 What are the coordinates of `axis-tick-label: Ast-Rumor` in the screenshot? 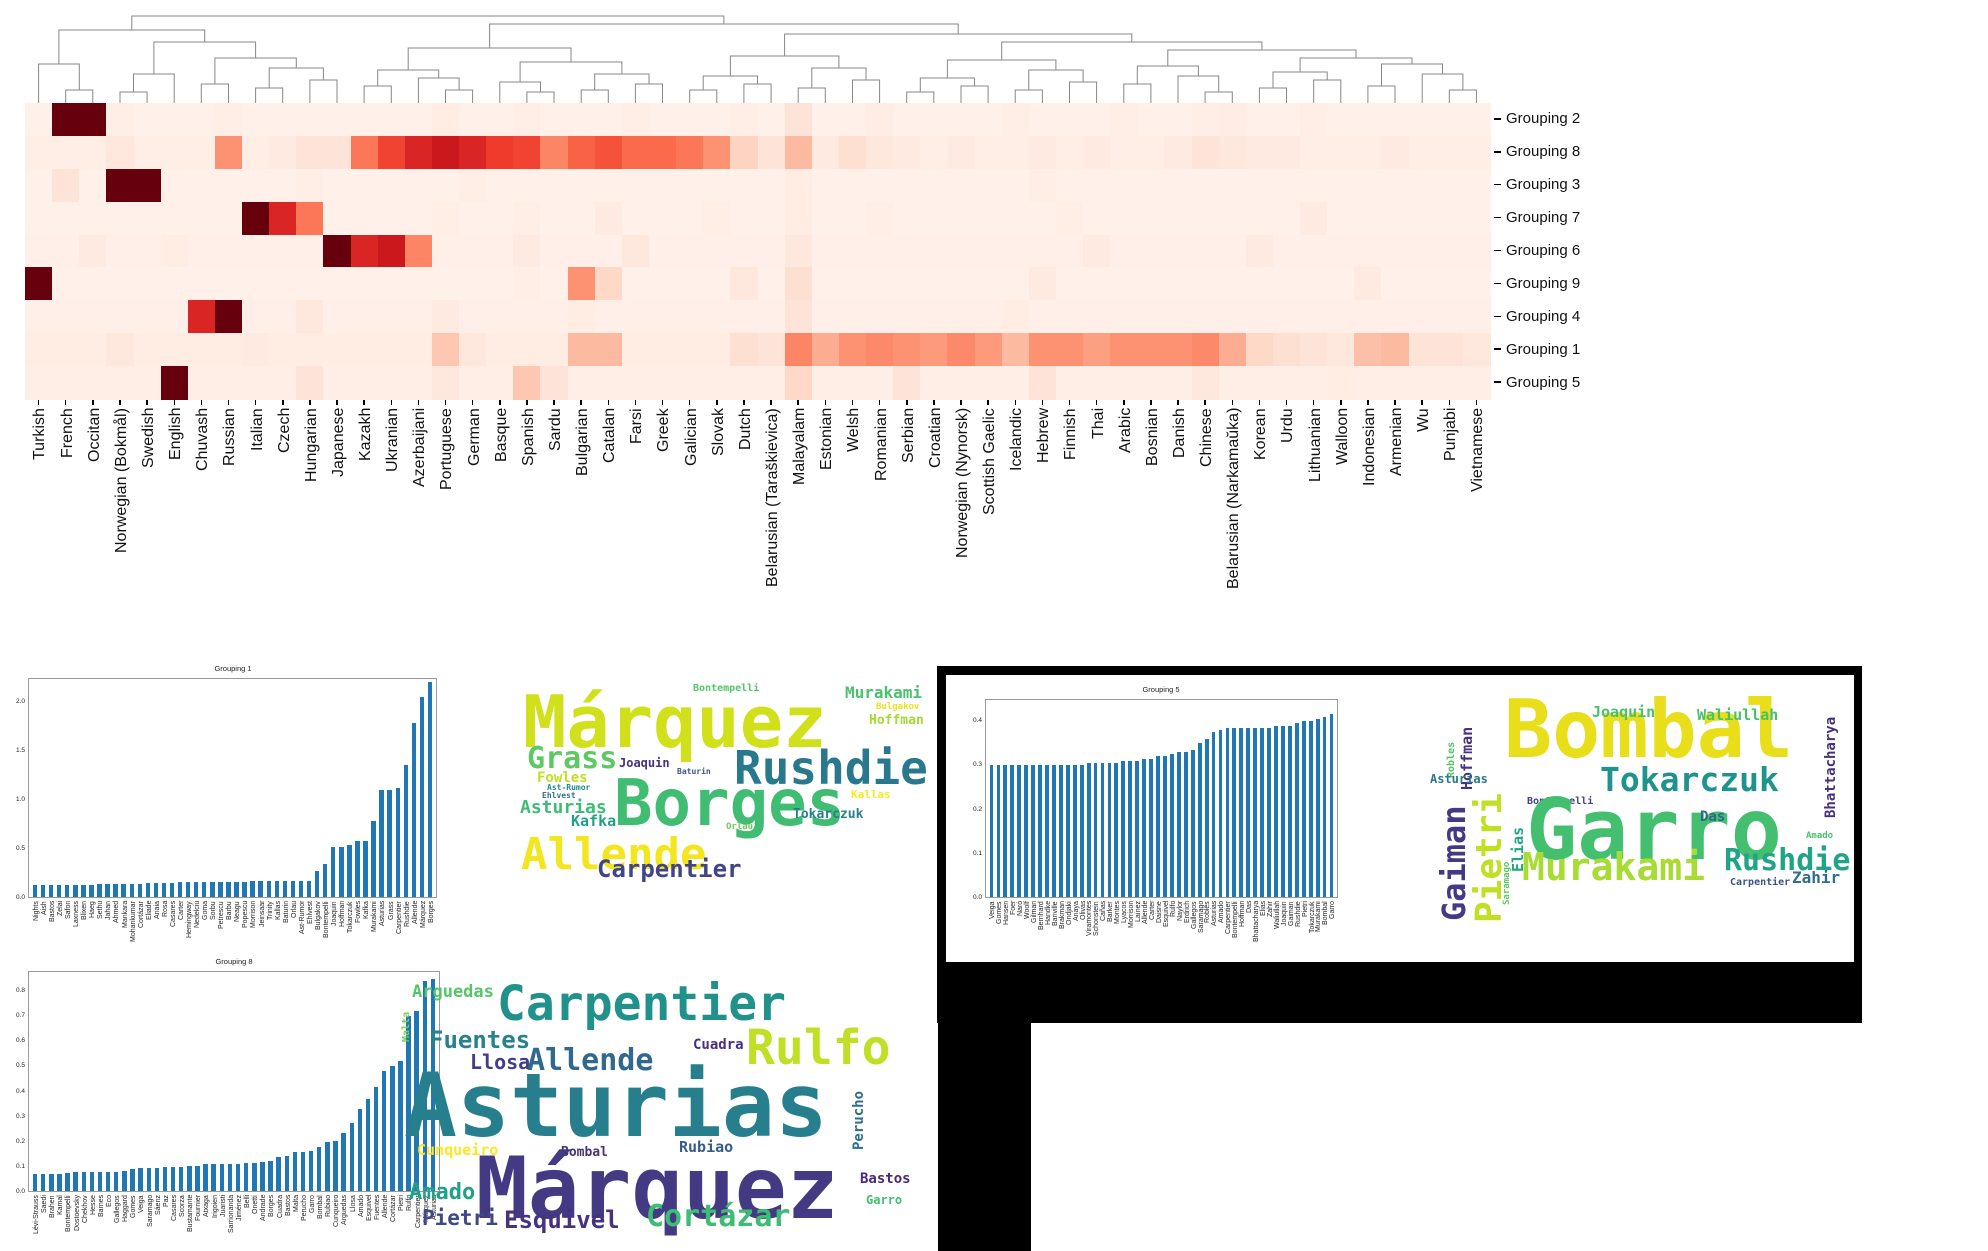 It's located at (302, 917).